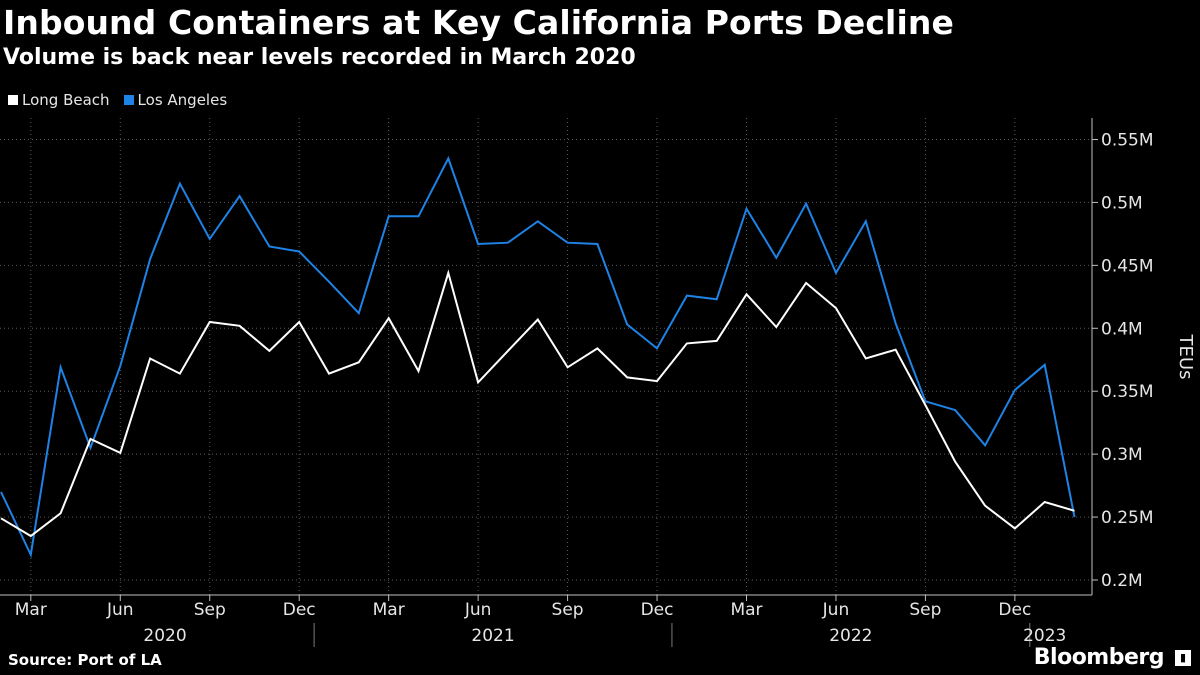  Describe the element at coordinates (1122, 203) in the screenshot. I see `y-tick-label: 0.5M` at that location.